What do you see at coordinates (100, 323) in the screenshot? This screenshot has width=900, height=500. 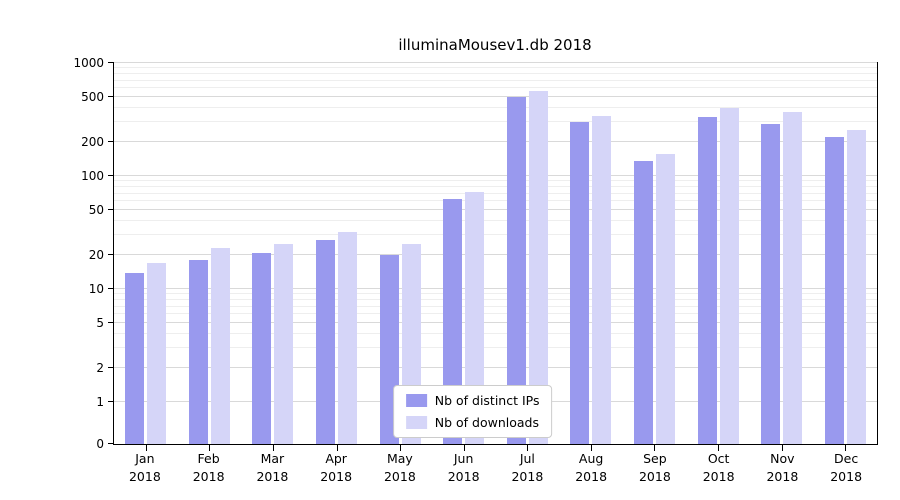 I see `y-tick-label: 5` at bounding box center [100, 323].